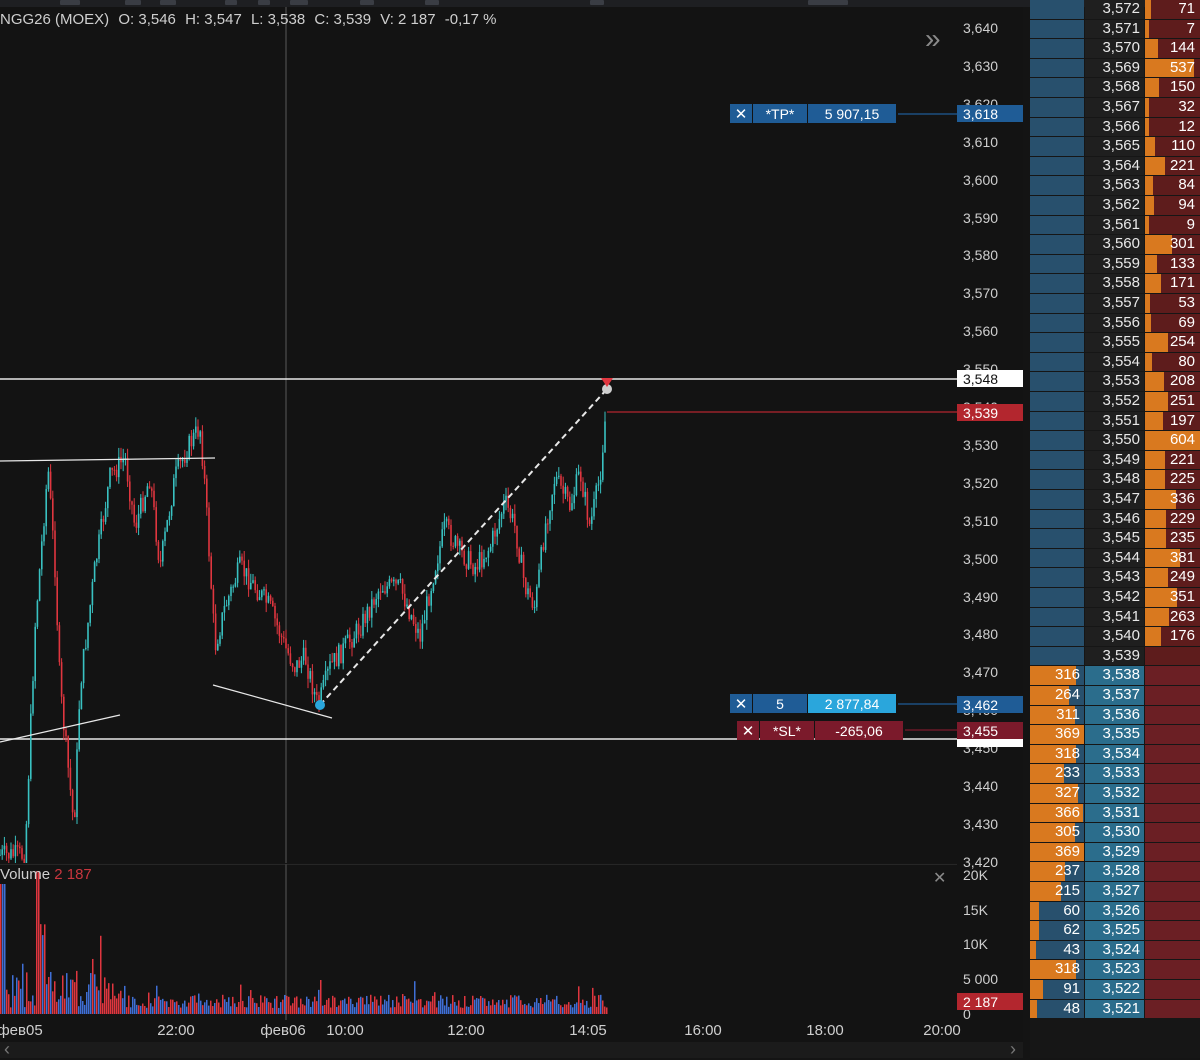 The height and width of the screenshot is (1060, 1200). I want to click on ask-price: 3,564, so click(1114, 166).